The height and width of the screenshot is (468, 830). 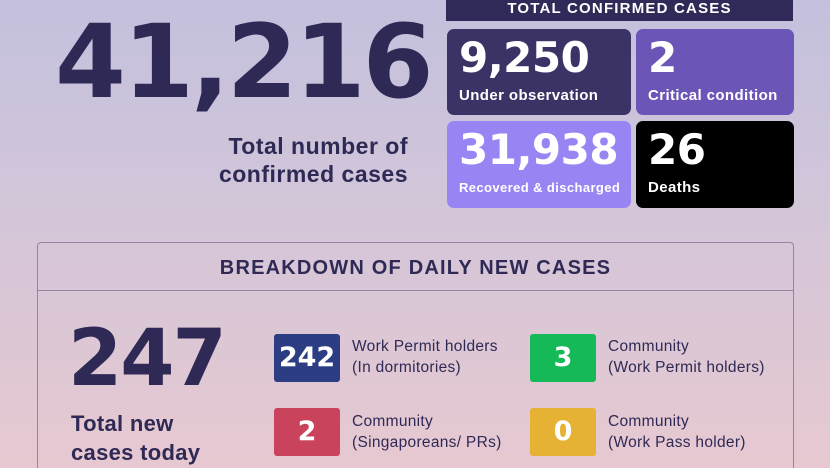 I want to click on total-label-line2: confirmed cases, so click(x=313, y=174).